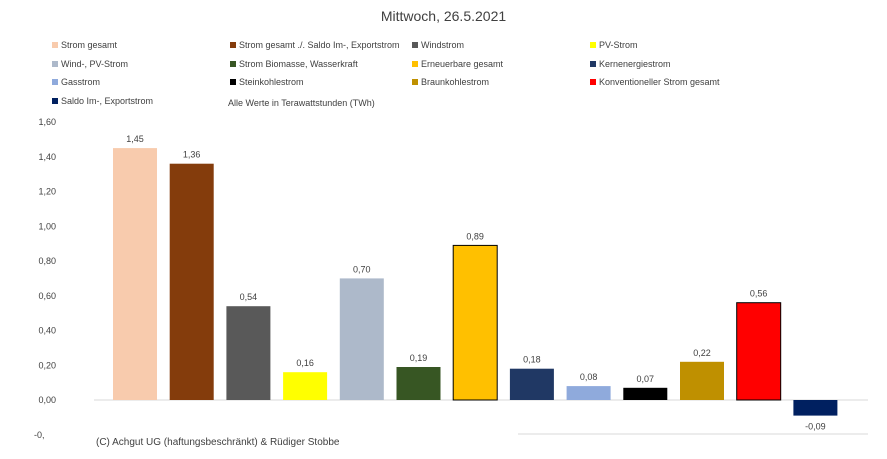 The image size is (887, 459). Describe the element at coordinates (759, 294) in the screenshot. I see `bar-value-label: 0,56` at that location.